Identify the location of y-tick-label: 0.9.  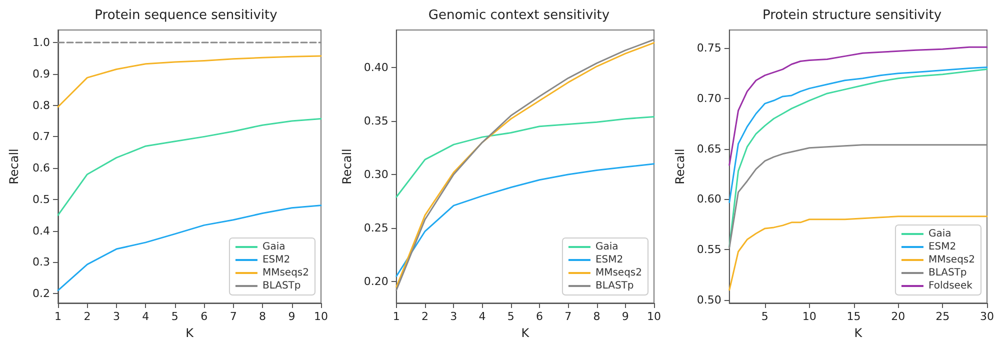
(41, 73).